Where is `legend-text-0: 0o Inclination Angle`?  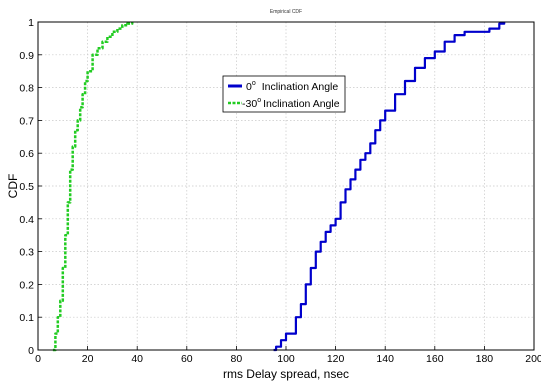 legend-text-0: 0o Inclination Angle is located at coordinates (292, 86).